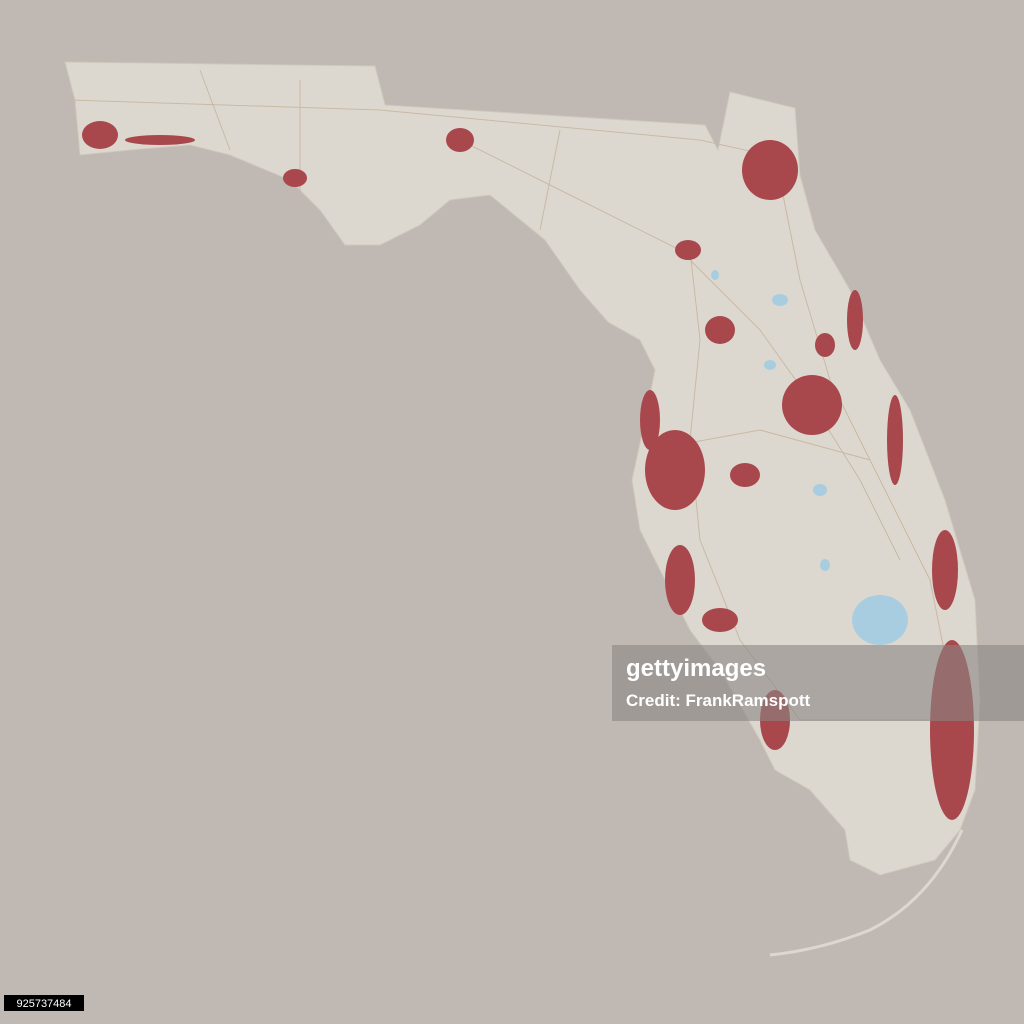 Image resolution: width=1024 pixels, height=1024 pixels. I want to click on watermark-brand: gettyimages, so click(696, 668).